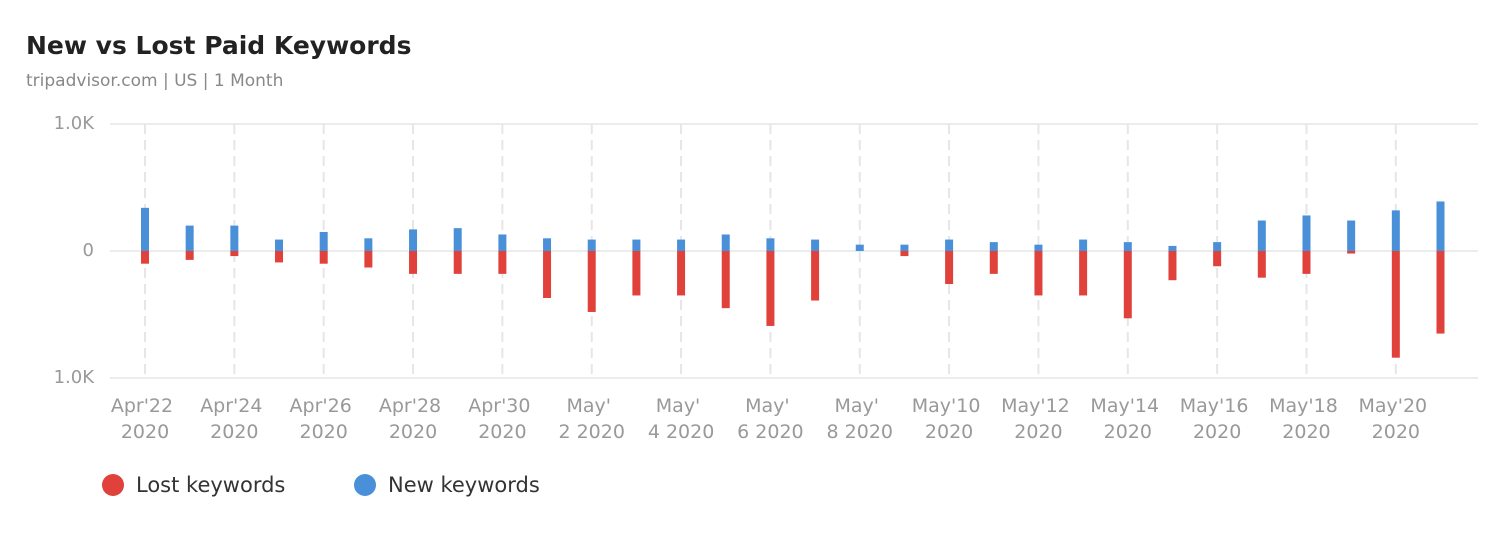 The height and width of the screenshot is (546, 1502). I want to click on x-tick-label-line: May'10, so click(949, 406).